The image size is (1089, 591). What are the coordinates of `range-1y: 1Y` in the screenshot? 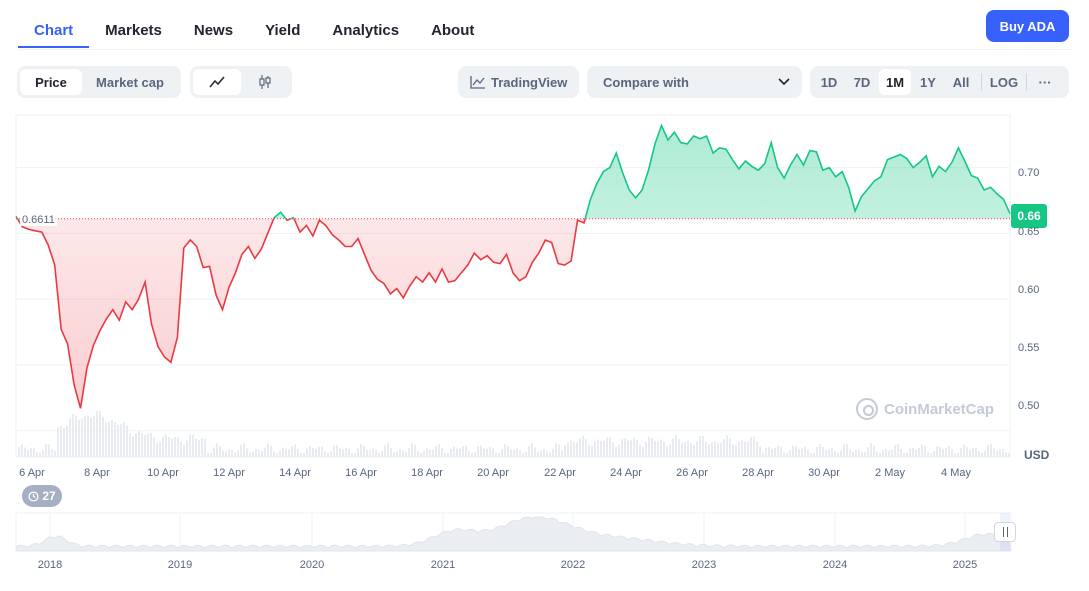 It's located at (928, 82).